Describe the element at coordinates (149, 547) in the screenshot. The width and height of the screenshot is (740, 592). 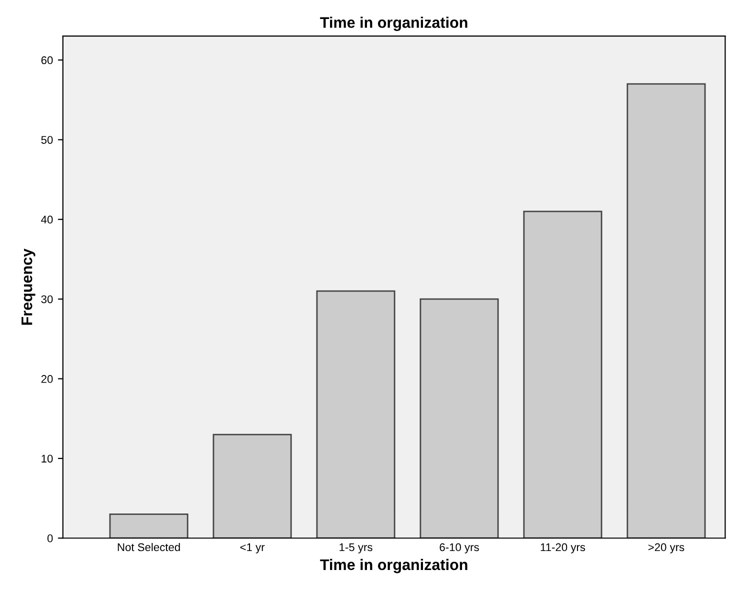
I see `x-tick-label: Not Selected` at that location.